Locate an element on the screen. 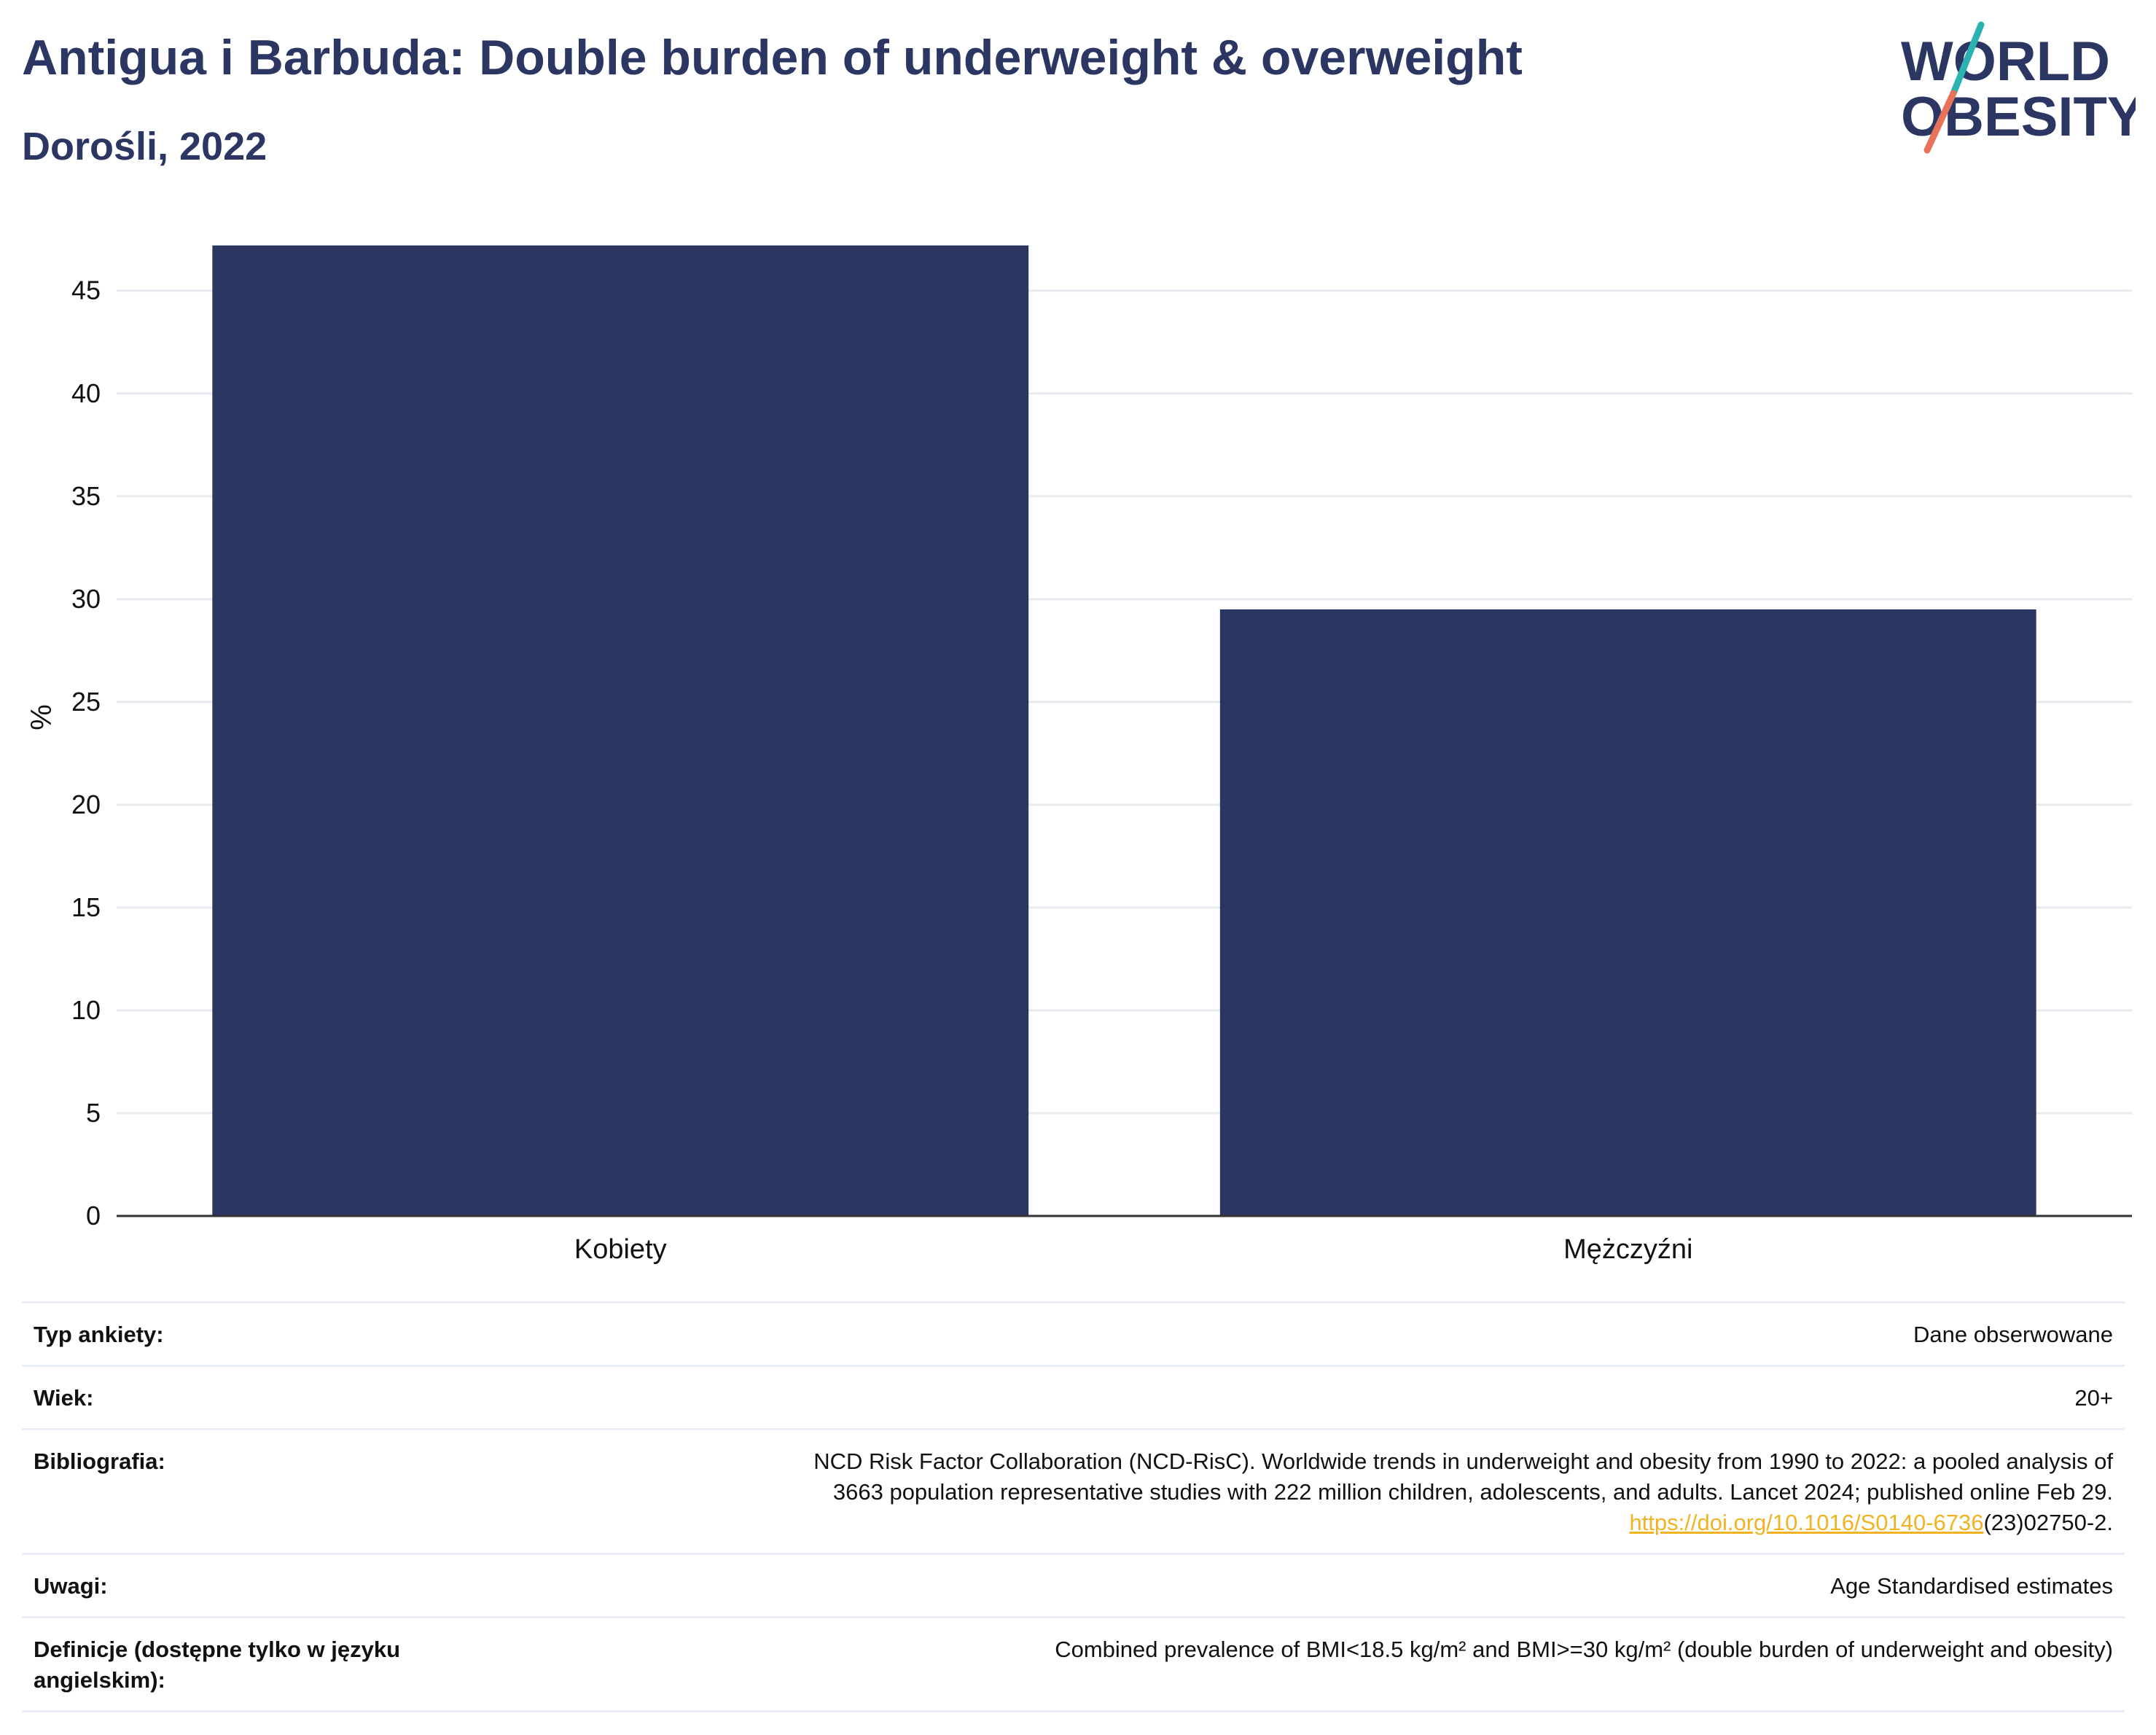  meta-label: Uwagi: is located at coordinates (71, 1586).